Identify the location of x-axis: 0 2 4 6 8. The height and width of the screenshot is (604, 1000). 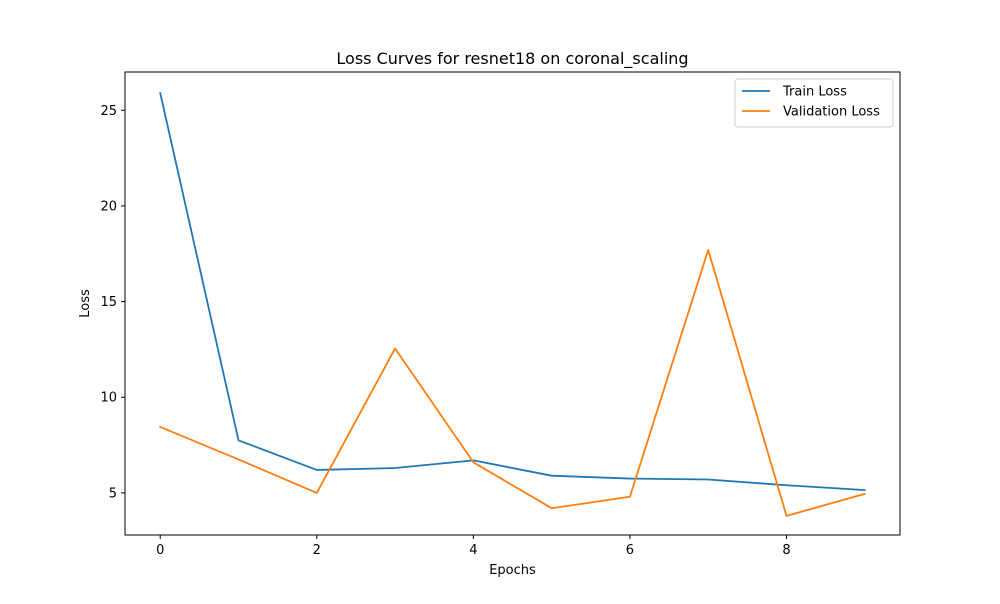
(473, 546).